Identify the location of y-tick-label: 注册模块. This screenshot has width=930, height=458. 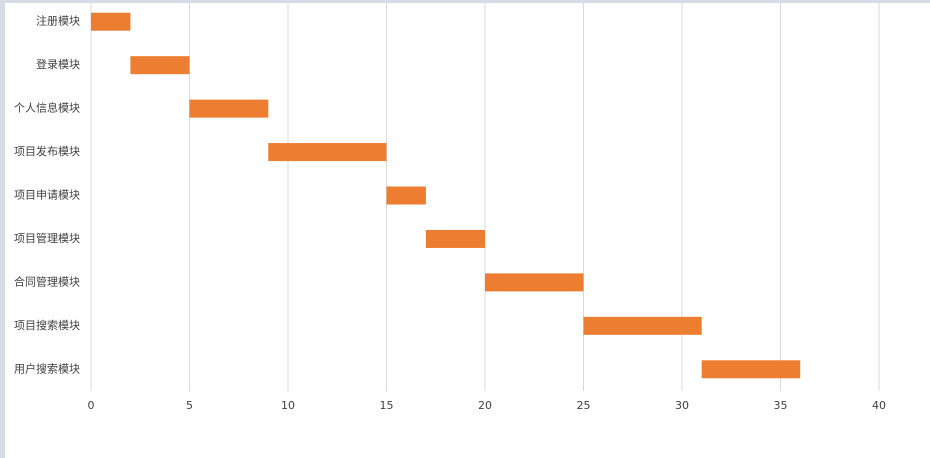
(58, 21).